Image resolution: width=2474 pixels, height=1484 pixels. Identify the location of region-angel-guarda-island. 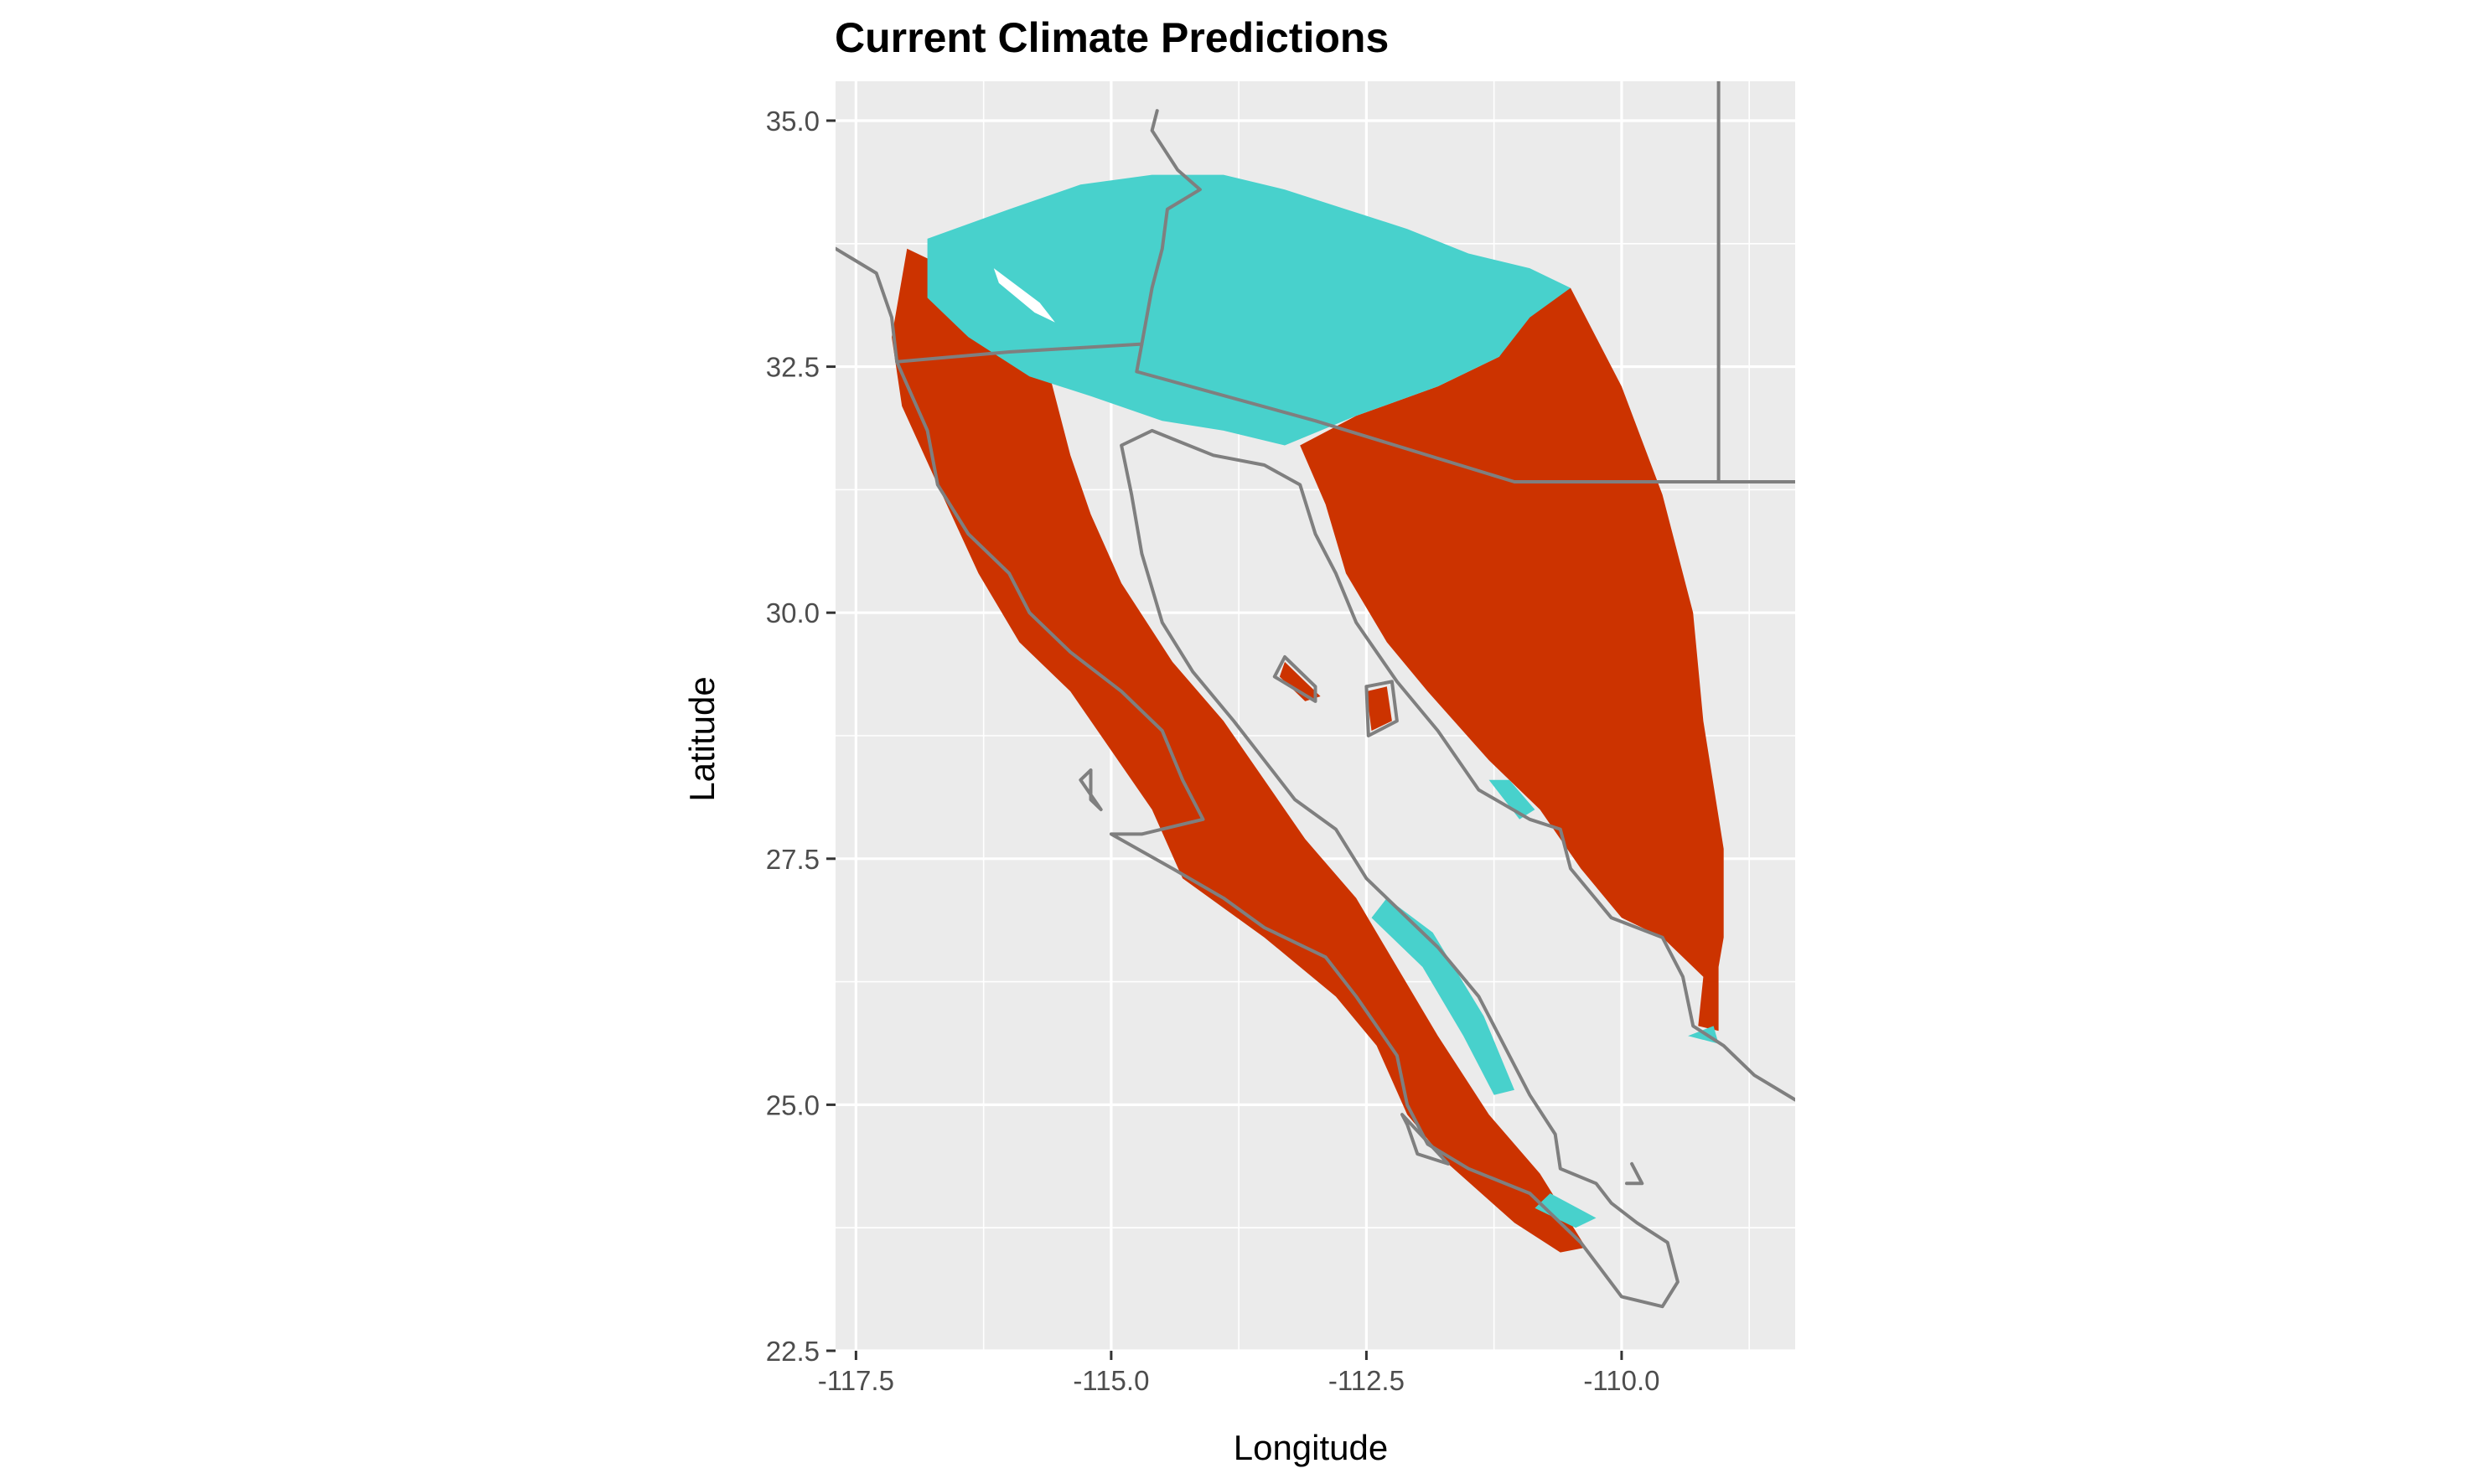
(1300, 681).